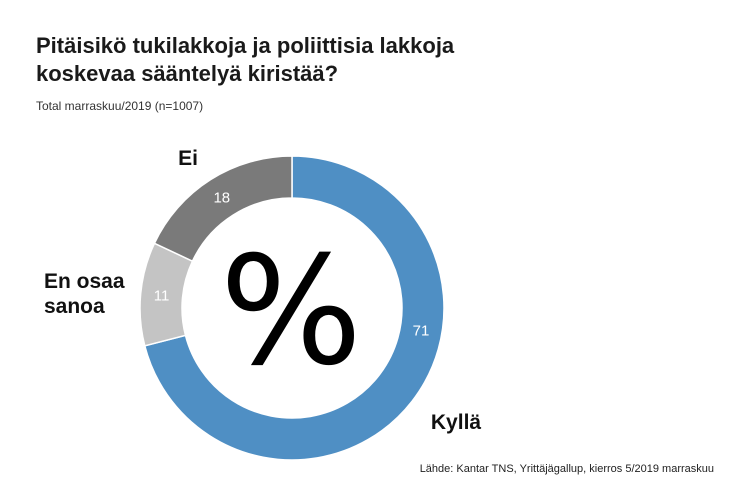 The width and height of the screenshot is (750, 499). Describe the element at coordinates (188, 158) in the screenshot. I see `category-label: Ei` at that location.